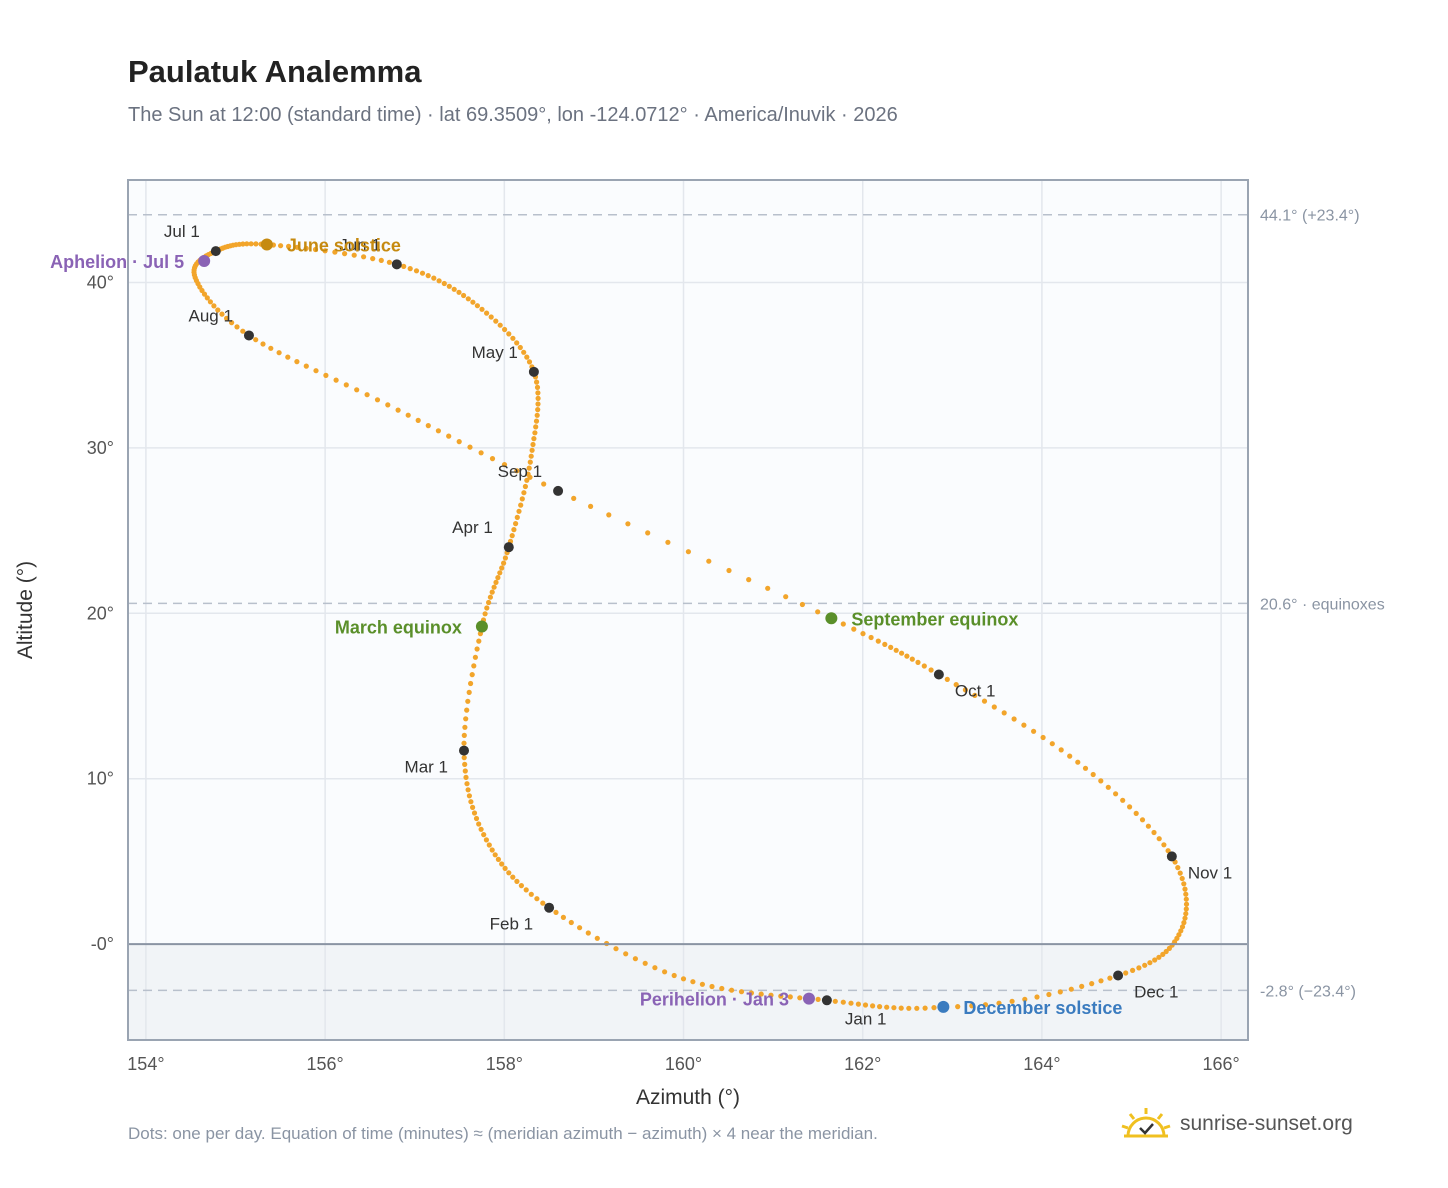  What do you see at coordinates (688, 1097) in the screenshot?
I see `x-axis-label: Azimuth (°)` at bounding box center [688, 1097].